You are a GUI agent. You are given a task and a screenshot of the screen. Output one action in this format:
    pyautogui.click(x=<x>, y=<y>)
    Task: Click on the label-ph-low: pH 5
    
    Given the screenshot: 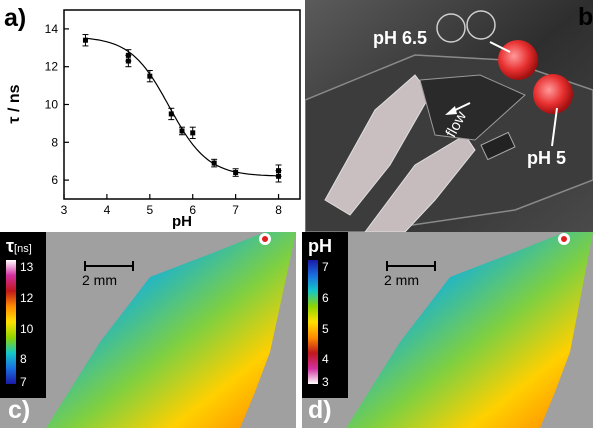 What is the action you would take?
    pyautogui.click(x=547, y=158)
    